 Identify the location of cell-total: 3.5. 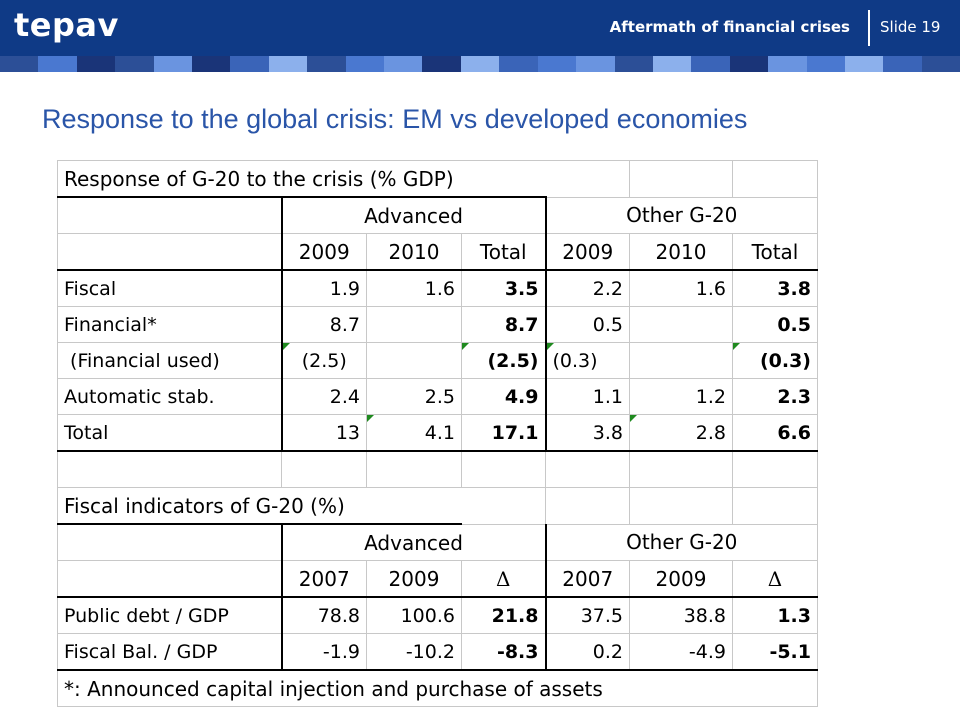
(504, 288).